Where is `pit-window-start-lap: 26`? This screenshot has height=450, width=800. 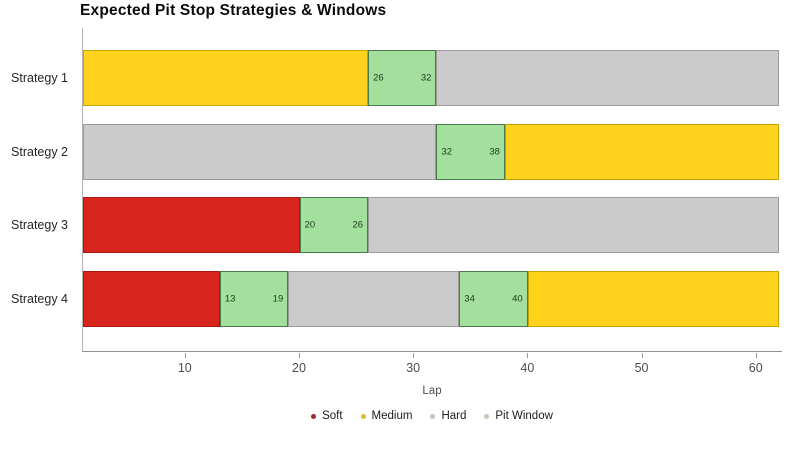 pit-window-start-lap: 26 is located at coordinates (378, 78).